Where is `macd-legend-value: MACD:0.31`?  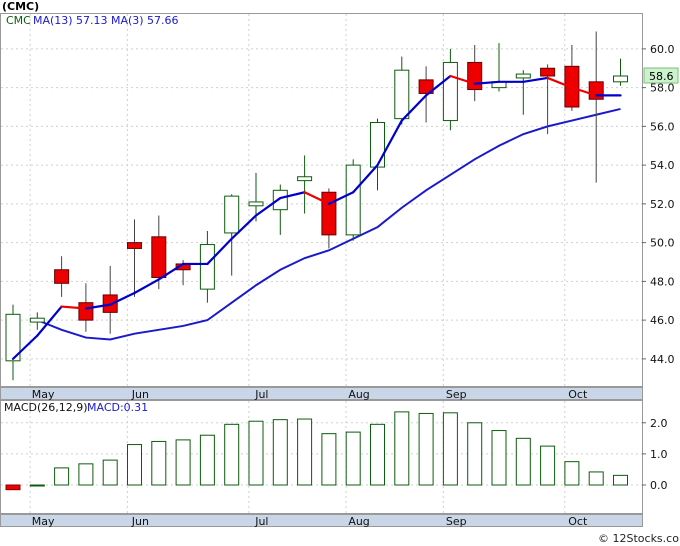
macd-legend-value: MACD:0.31 is located at coordinates (117, 407).